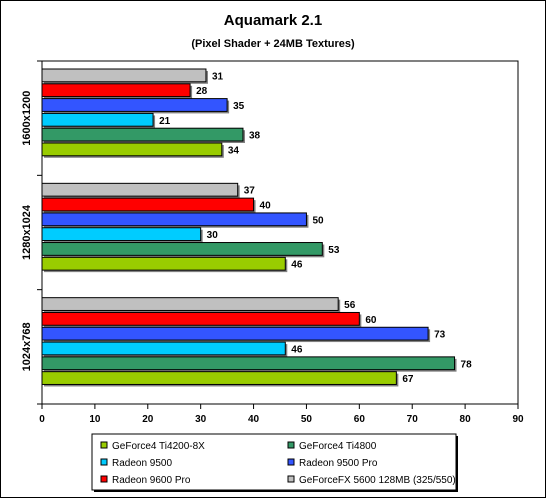 This screenshot has height=498, width=546. Describe the element at coordinates (158, 446) in the screenshot. I see `legend-label: GeForce4 Ti4200-8X` at that location.